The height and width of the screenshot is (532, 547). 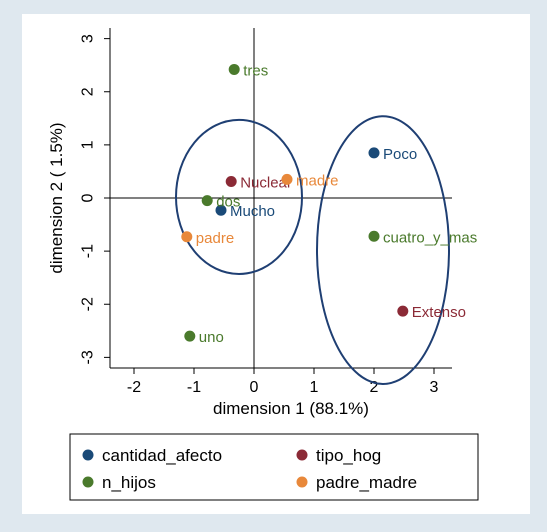 What do you see at coordinates (234, 69) in the screenshot?
I see `data-point-tres` at bounding box center [234, 69].